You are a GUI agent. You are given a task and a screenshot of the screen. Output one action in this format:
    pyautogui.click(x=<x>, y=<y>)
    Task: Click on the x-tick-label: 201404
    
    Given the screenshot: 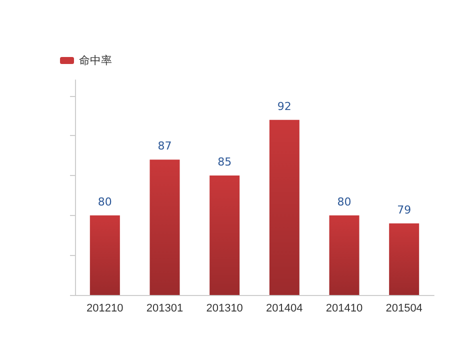 What is the action you would take?
    pyautogui.click(x=284, y=308)
    